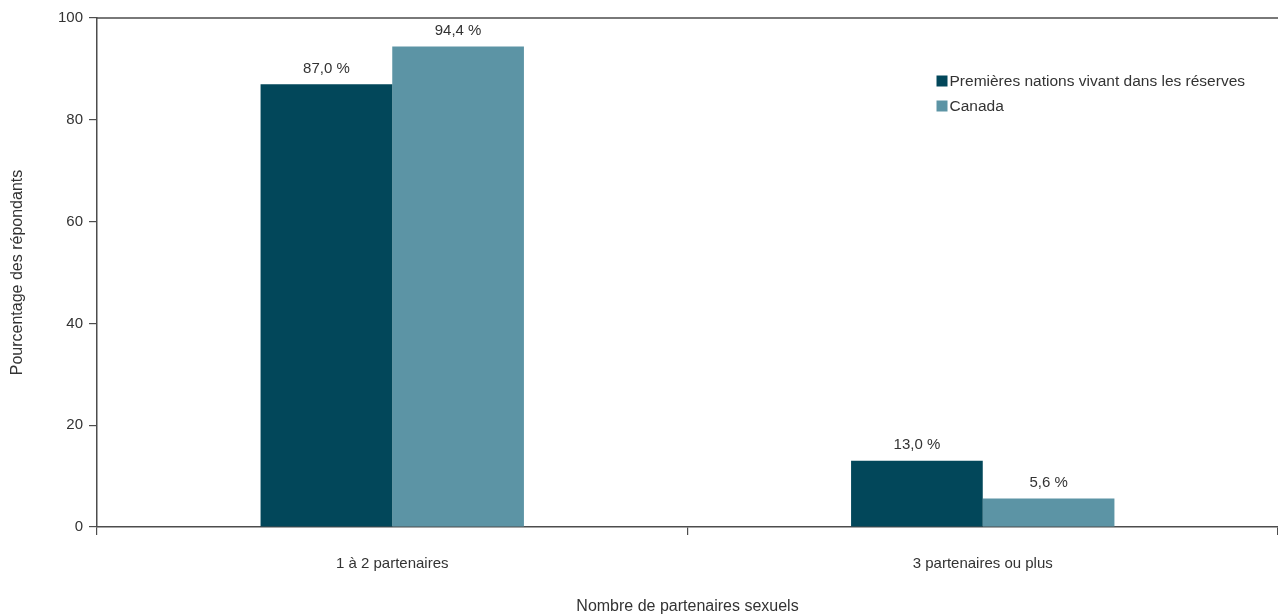 This screenshot has height=616, width=1278. Describe the element at coordinates (74, 220) in the screenshot. I see `y-tick-label: 60` at that location.